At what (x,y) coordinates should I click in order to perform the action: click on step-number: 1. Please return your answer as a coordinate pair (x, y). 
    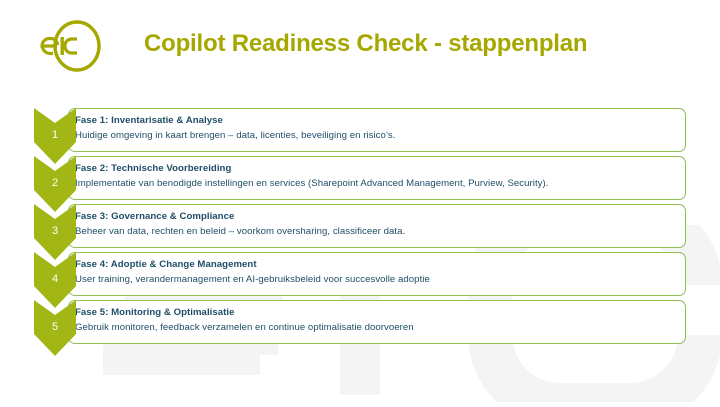
    Looking at the image, I should click on (55, 134).